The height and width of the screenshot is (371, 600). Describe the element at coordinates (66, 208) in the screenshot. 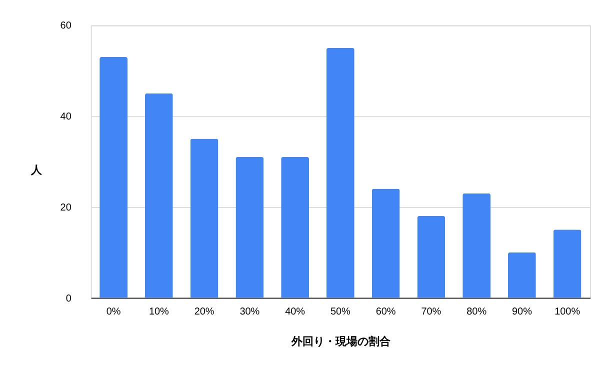

I see `y-tick-label: 20` at that location.